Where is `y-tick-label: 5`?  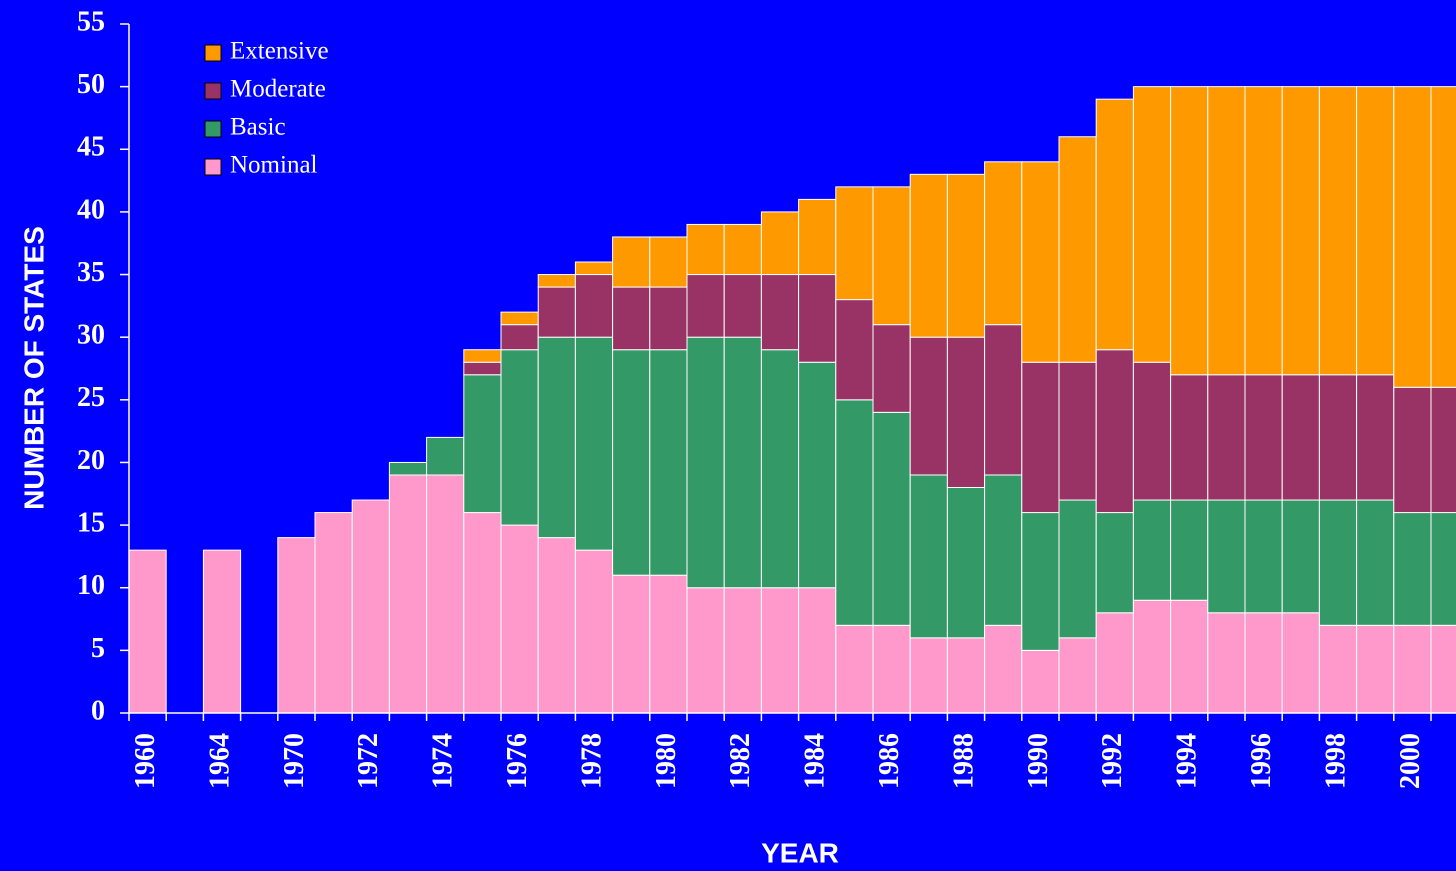 y-tick-label: 5 is located at coordinates (98, 648).